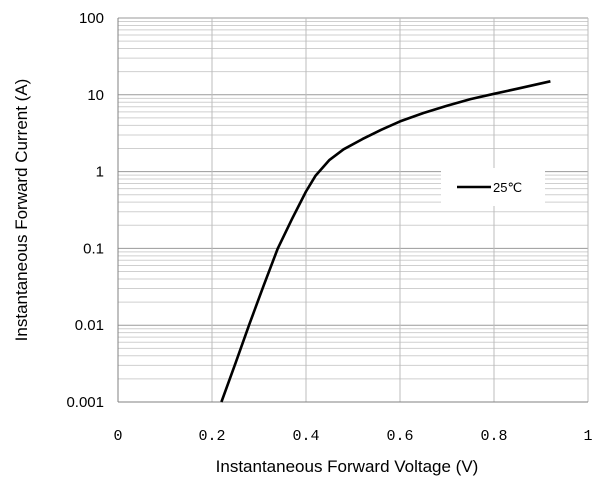  Describe the element at coordinates (85, 402) in the screenshot. I see `y-tick-label: 0.001` at that location.